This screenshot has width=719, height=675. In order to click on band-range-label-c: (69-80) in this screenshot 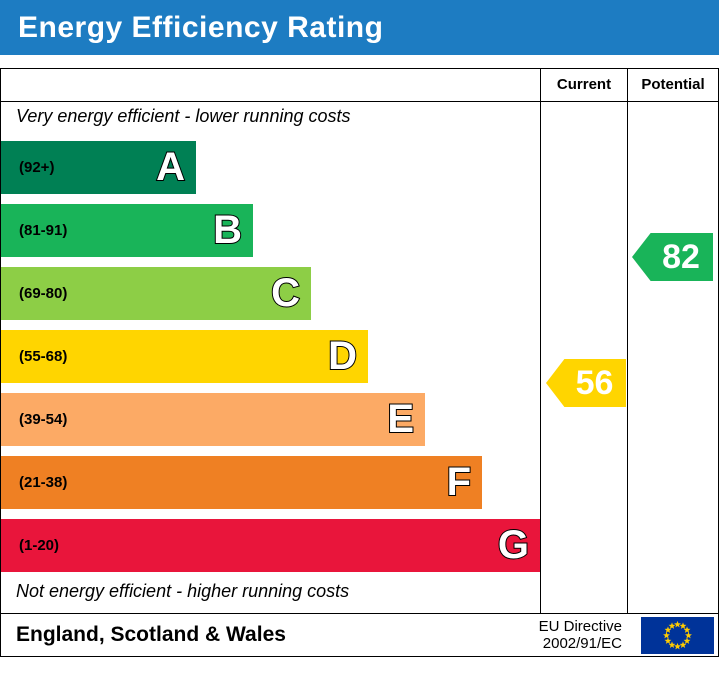, I will do `click(43, 293)`.